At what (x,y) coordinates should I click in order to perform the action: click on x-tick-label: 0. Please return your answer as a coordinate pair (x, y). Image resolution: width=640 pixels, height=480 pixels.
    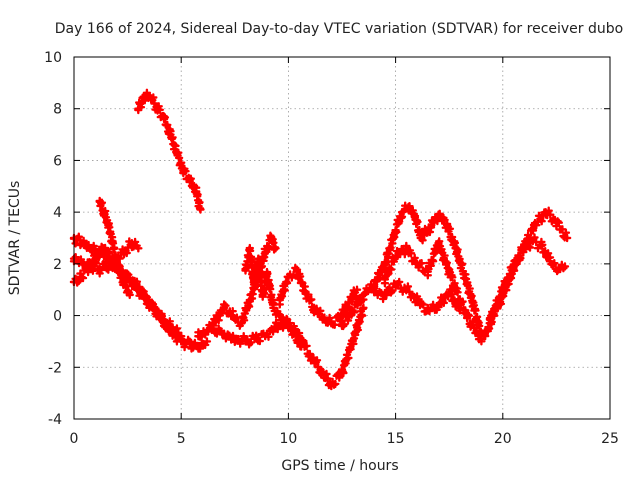
    Looking at the image, I should click on (74, 439).